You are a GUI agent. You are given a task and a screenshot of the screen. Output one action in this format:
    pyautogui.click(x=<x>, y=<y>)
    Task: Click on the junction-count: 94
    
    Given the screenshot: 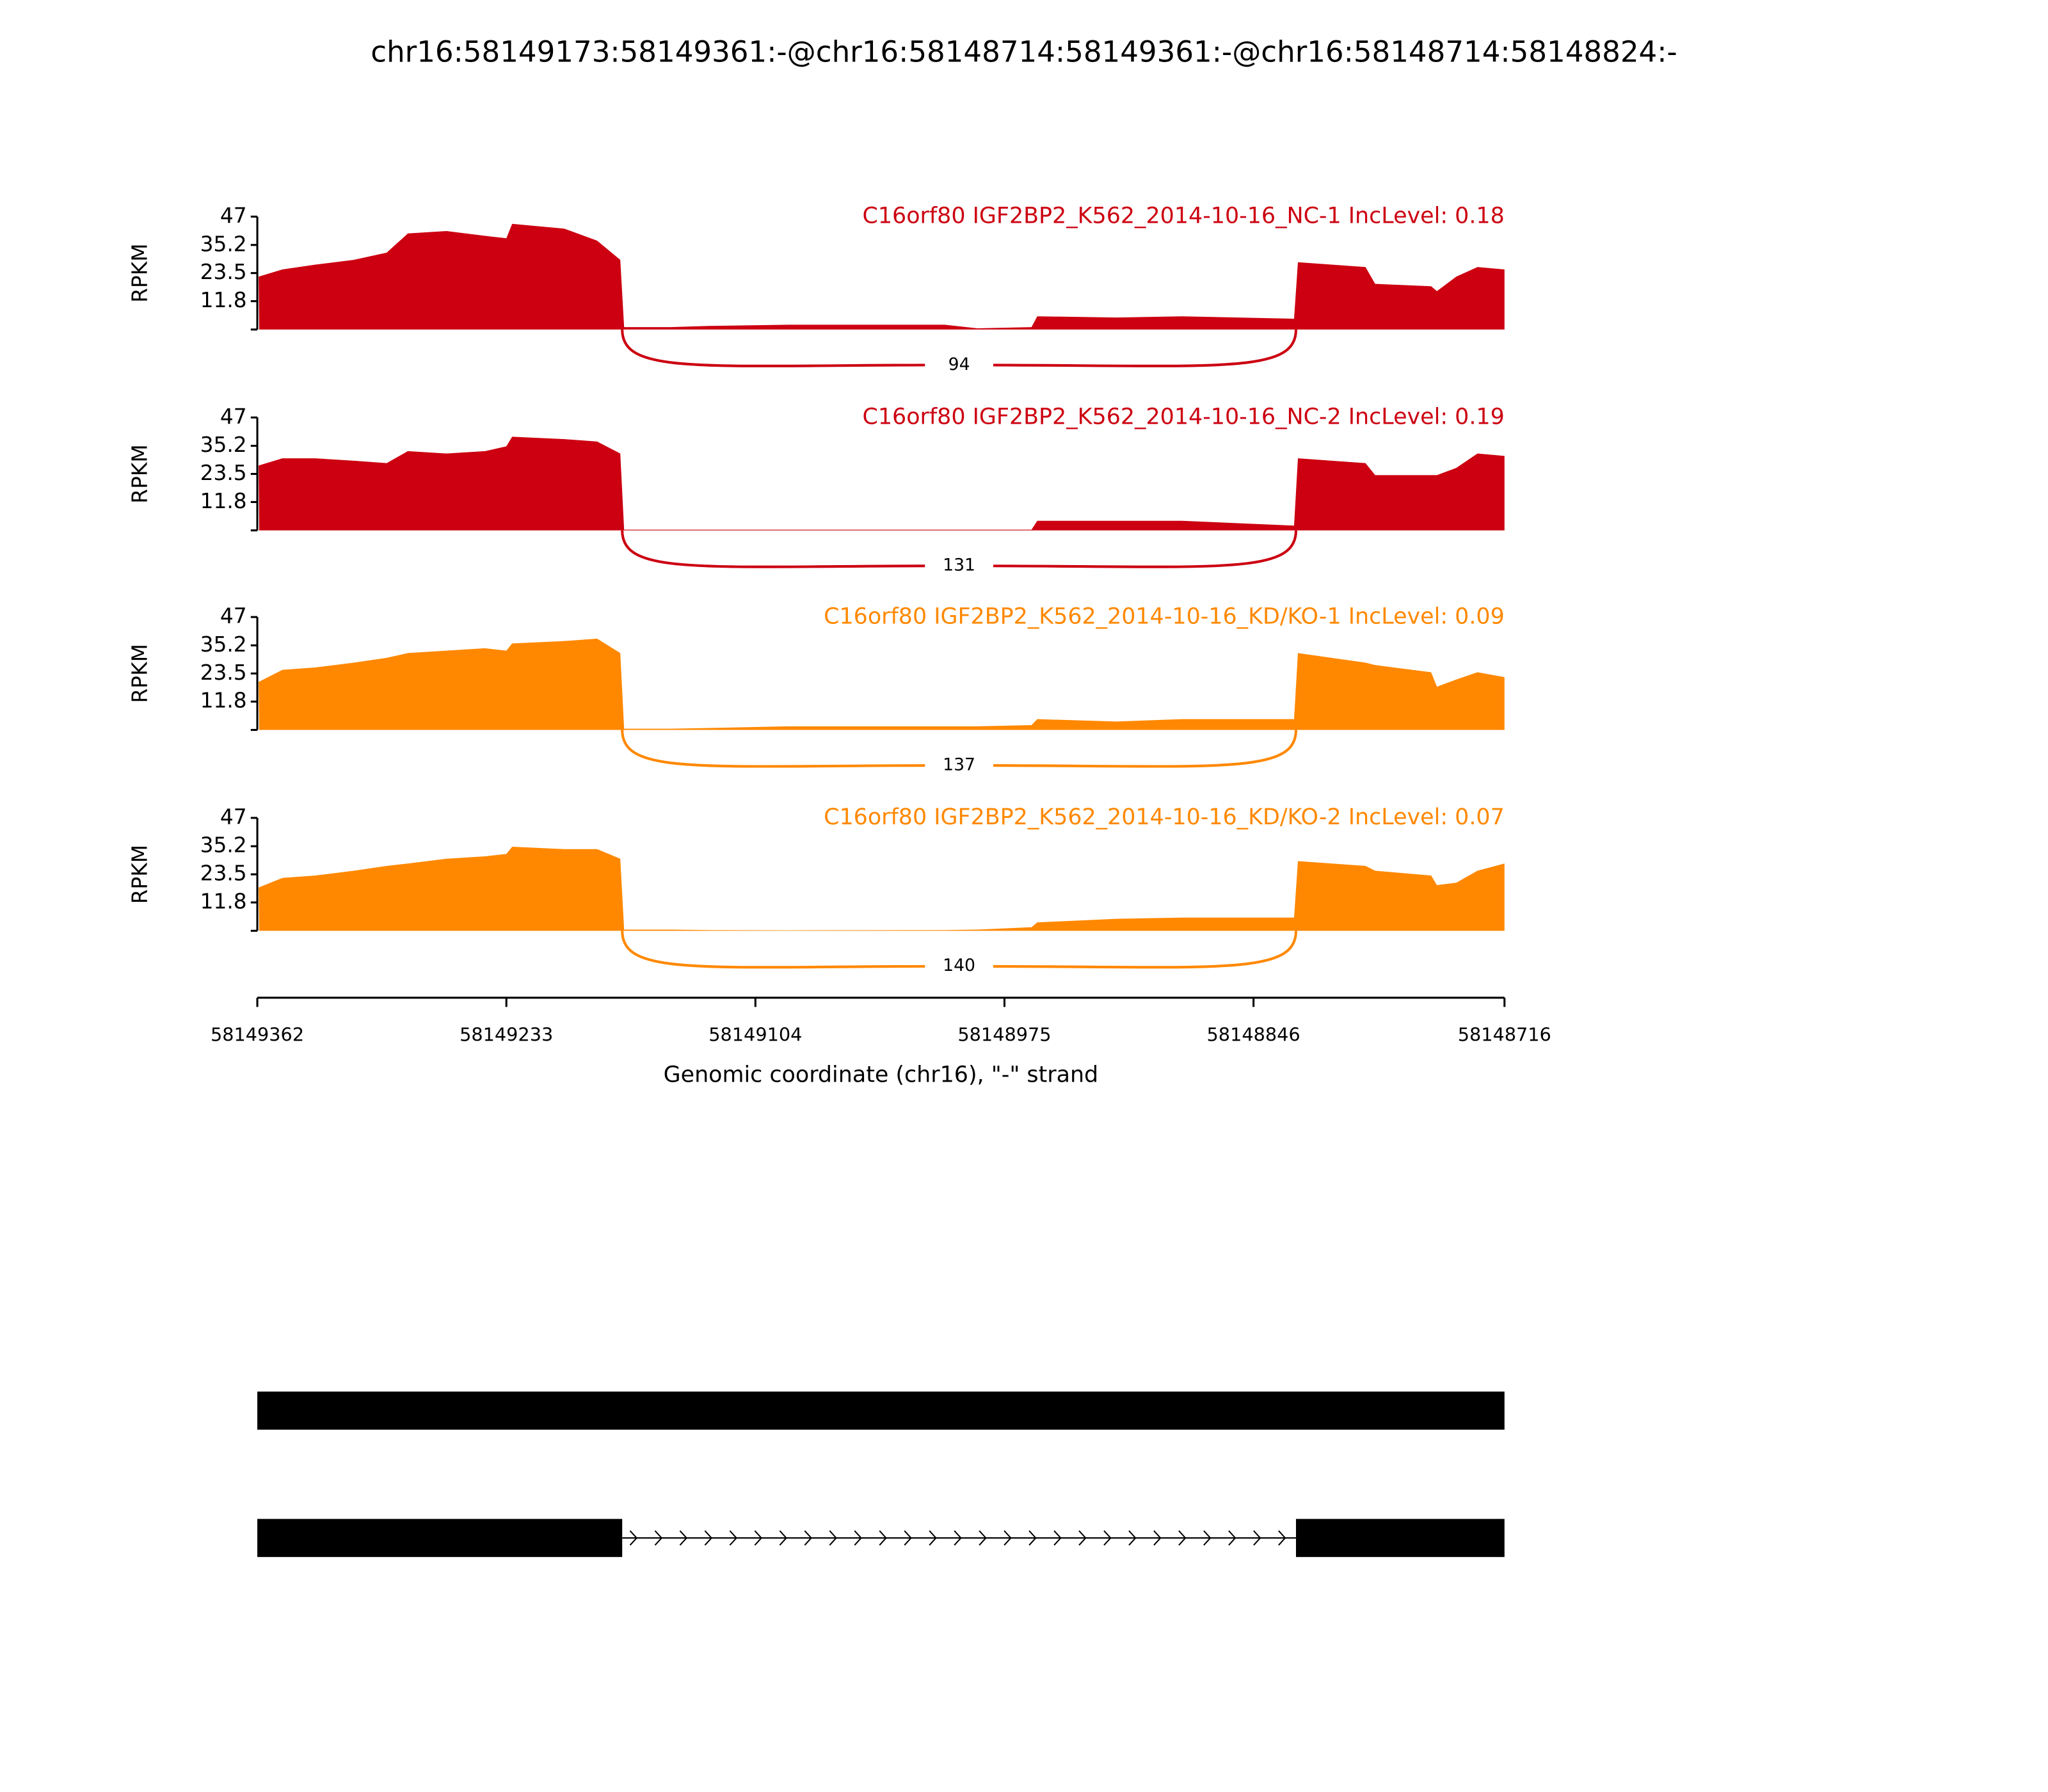 What is the action you would take?
    pyautogui.click(x=959, y=364)
    